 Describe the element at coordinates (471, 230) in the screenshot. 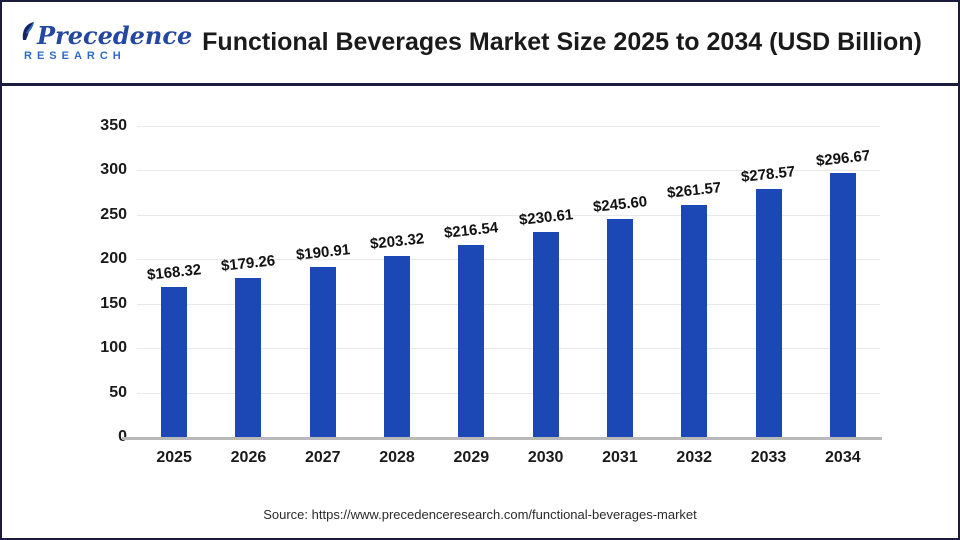

I see `bar-value-label: $216.54` at that location.